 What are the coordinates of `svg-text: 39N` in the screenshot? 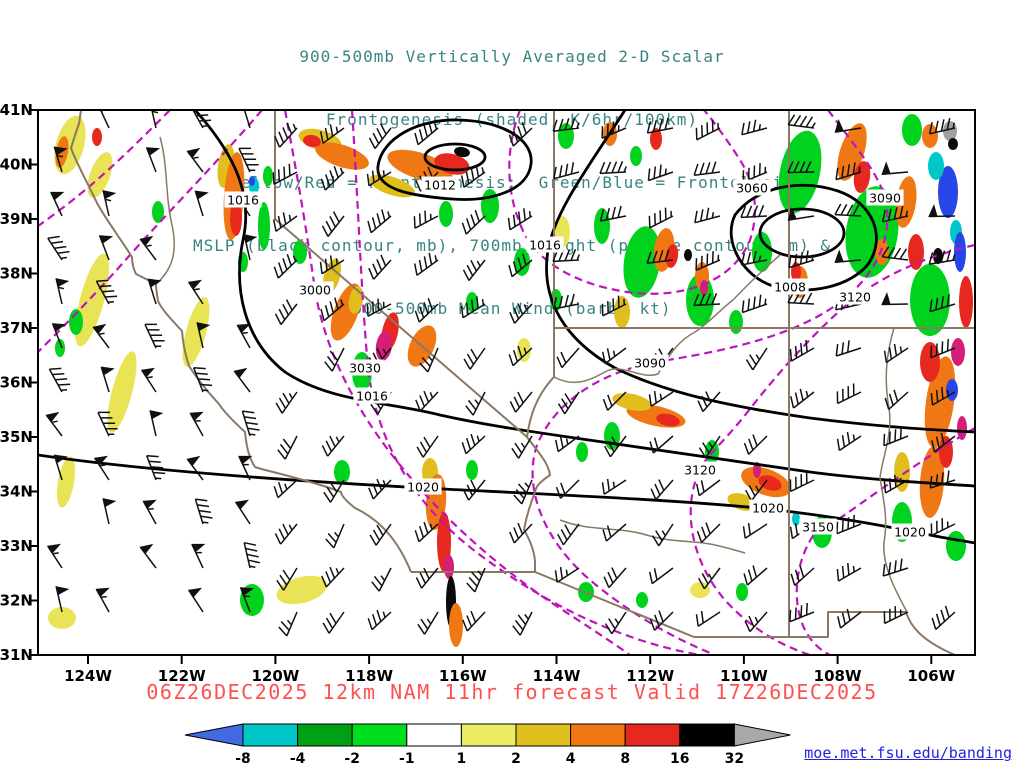 It's located at (16, 219).